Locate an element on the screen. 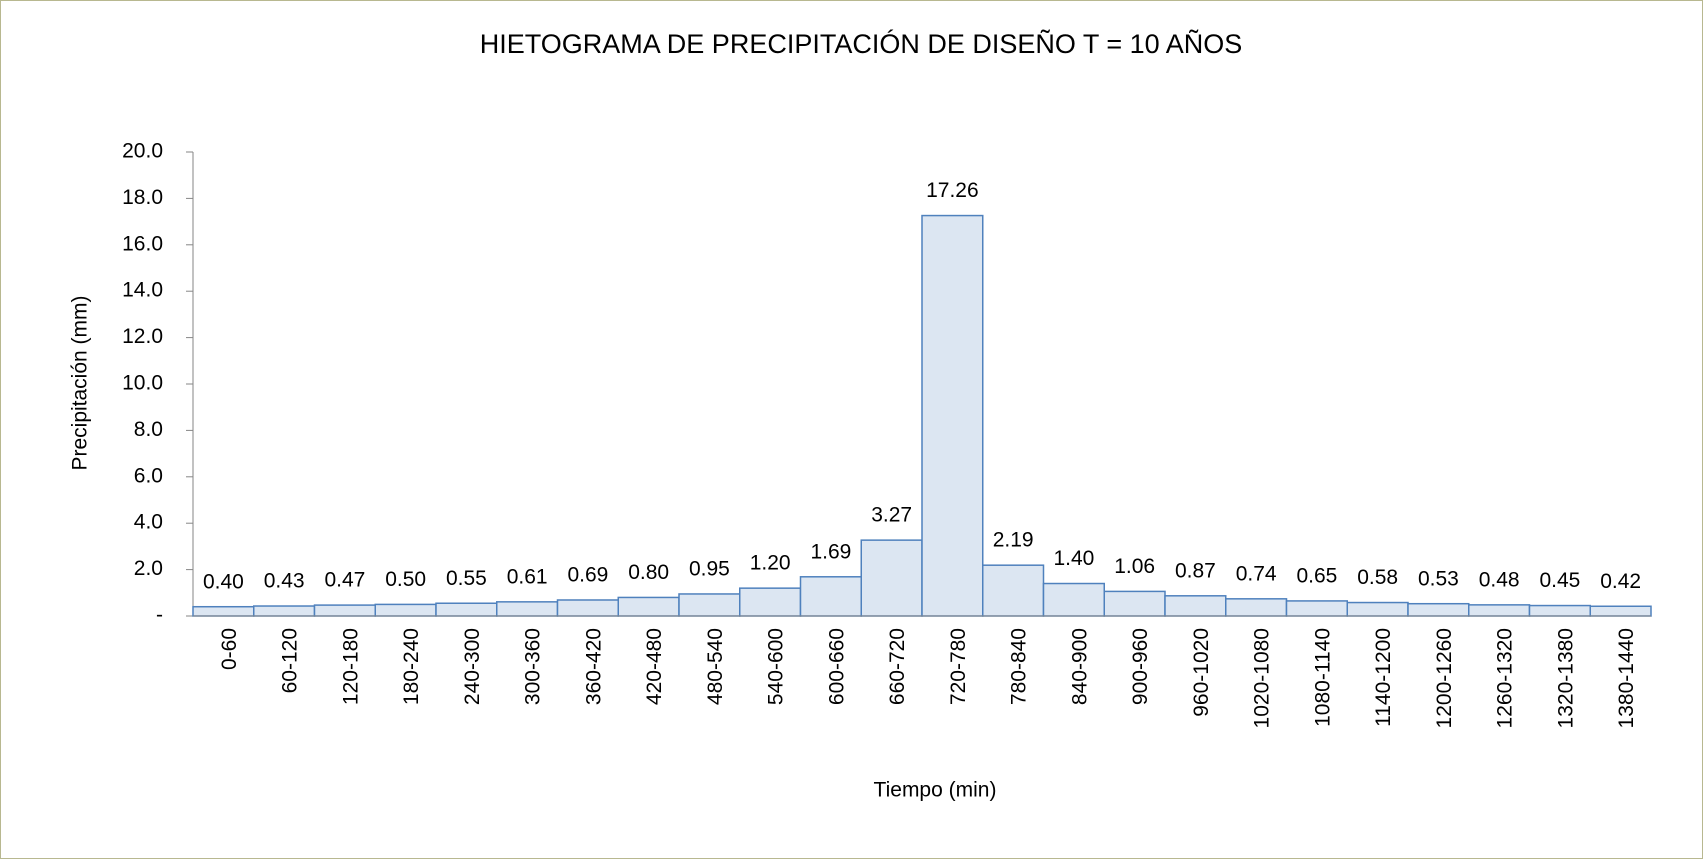  y-tick-label: 14.0 is located at coordinates (142, 290).